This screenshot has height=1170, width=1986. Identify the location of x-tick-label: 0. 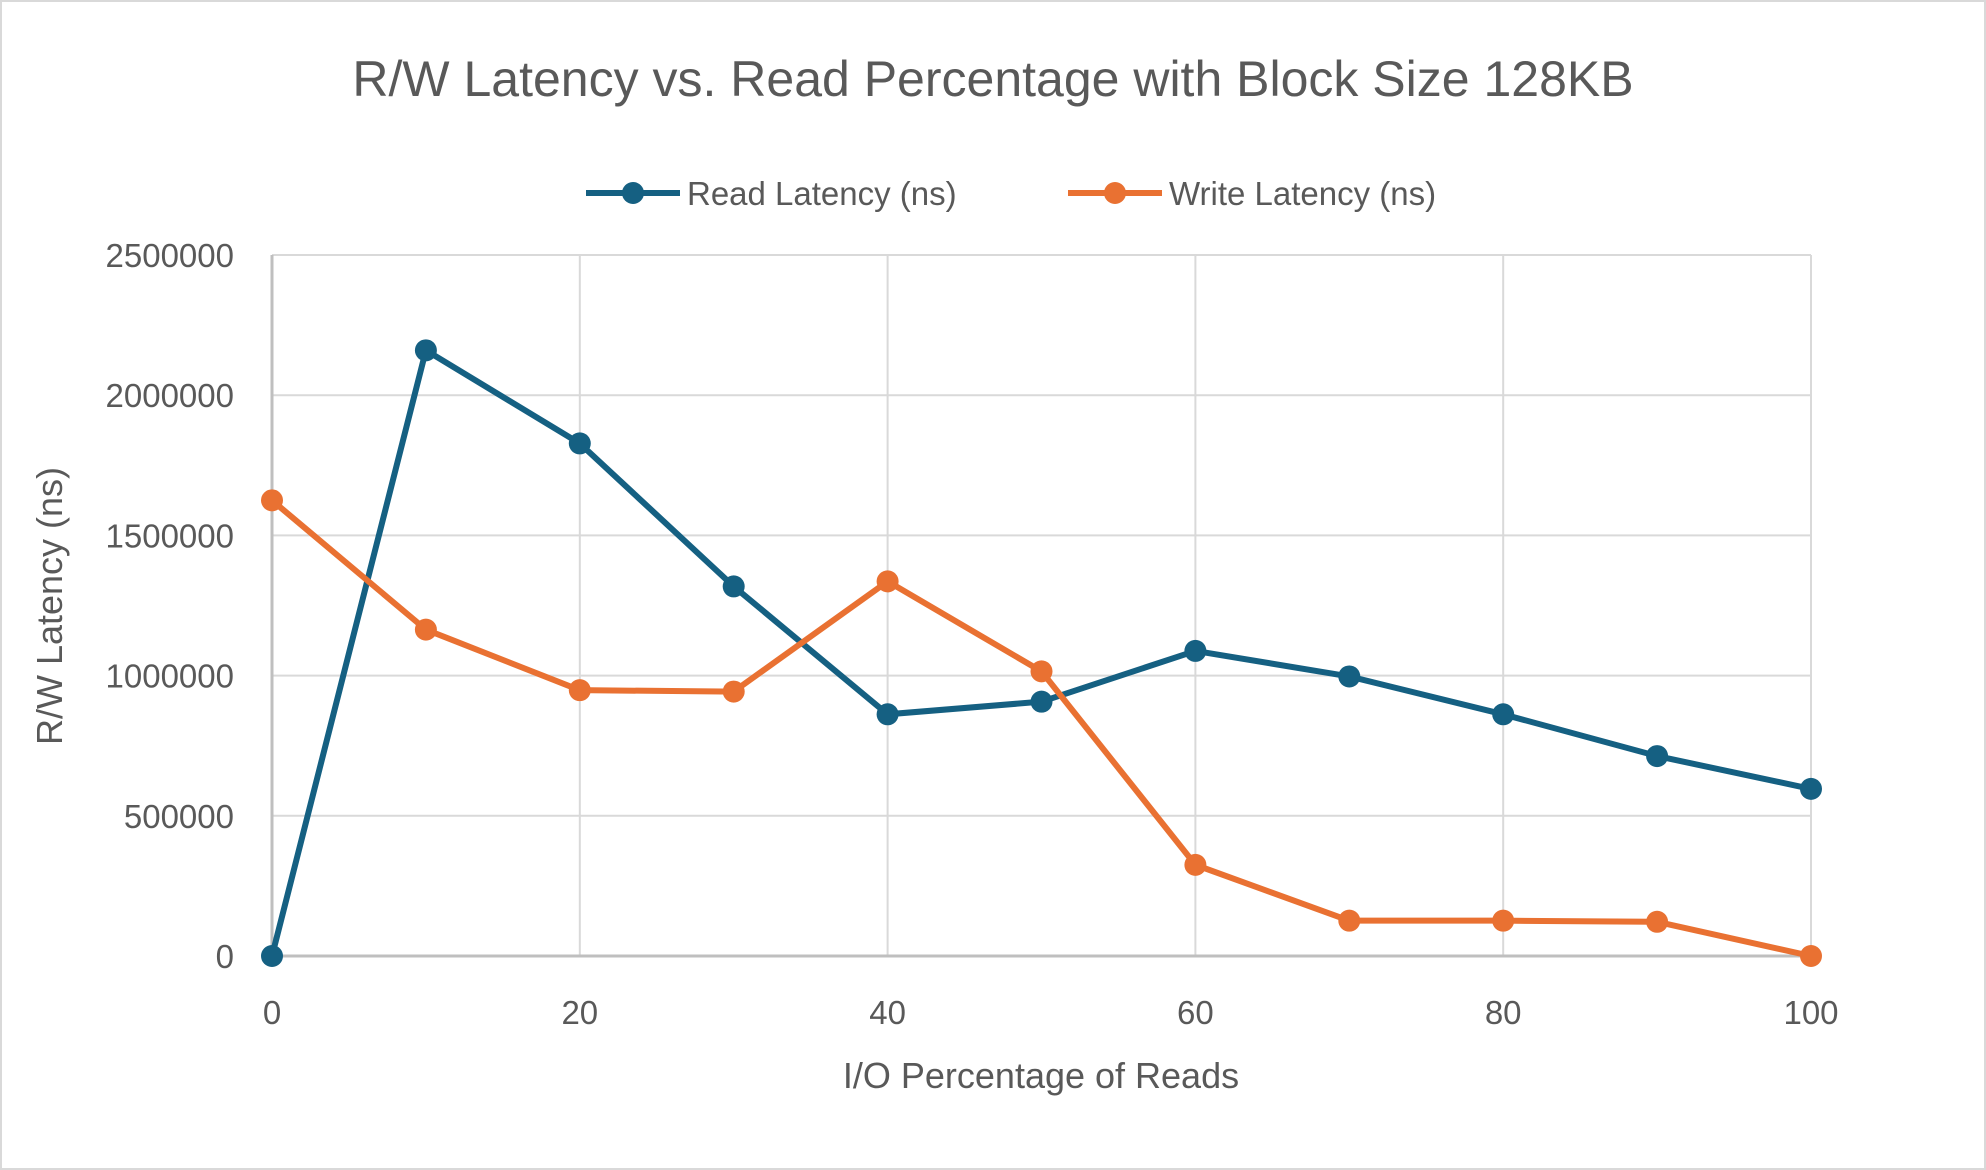
(272, 1012).